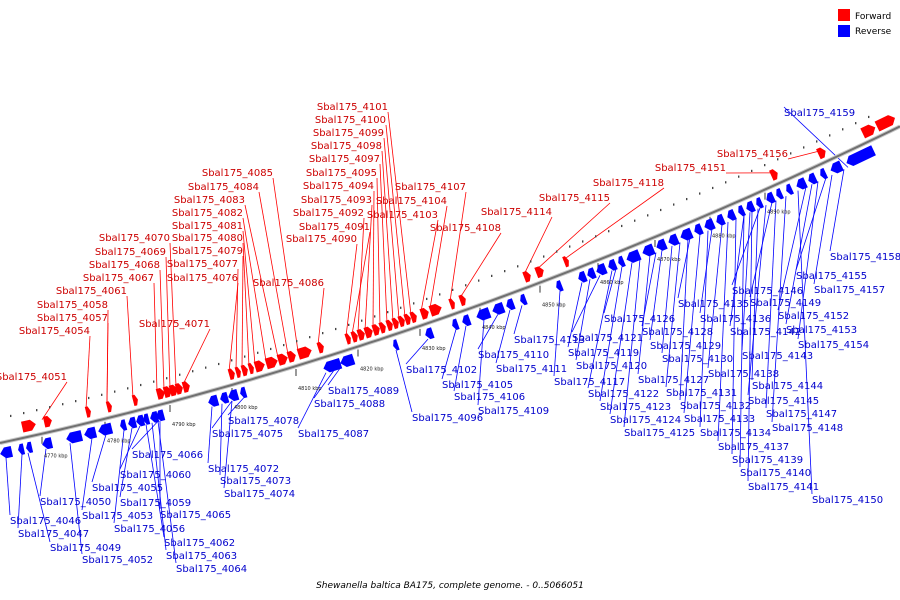 The image size is (900, 600). I want to click on reverse-gene-label: Sbal175_4105, so click(477, 385).